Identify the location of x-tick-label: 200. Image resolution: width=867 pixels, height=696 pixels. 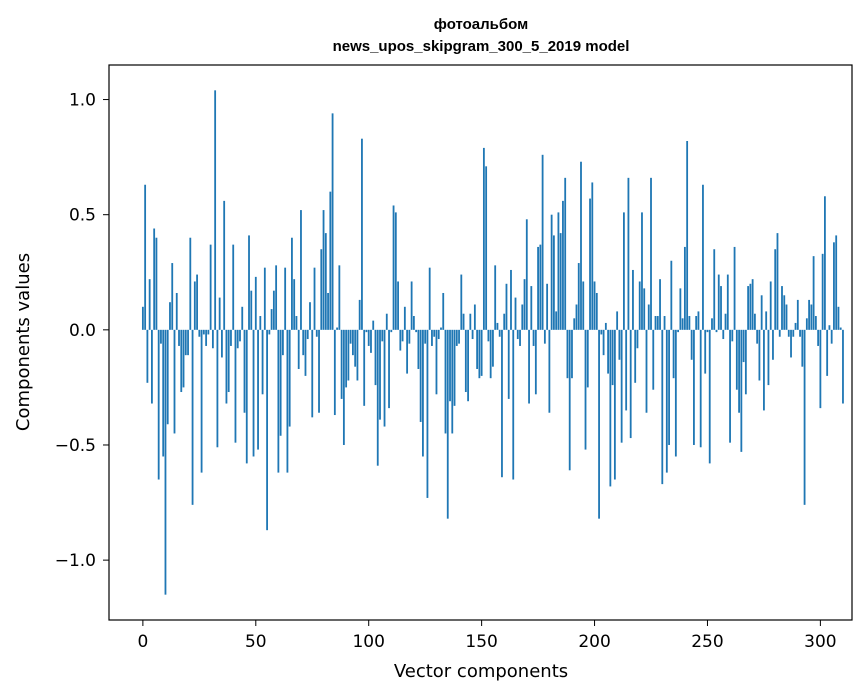
(594, 642).